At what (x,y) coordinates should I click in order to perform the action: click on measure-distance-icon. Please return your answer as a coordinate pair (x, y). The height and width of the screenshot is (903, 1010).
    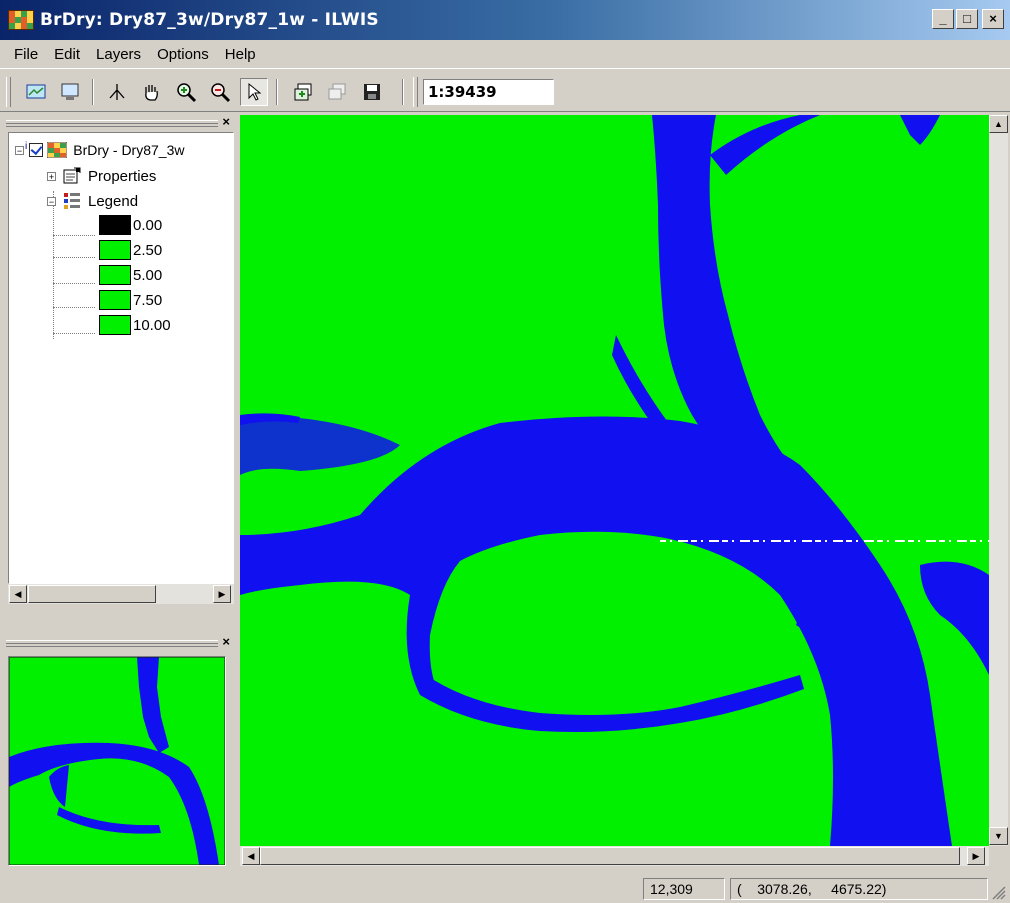
    Looking at the image, I should click on (117, 92).